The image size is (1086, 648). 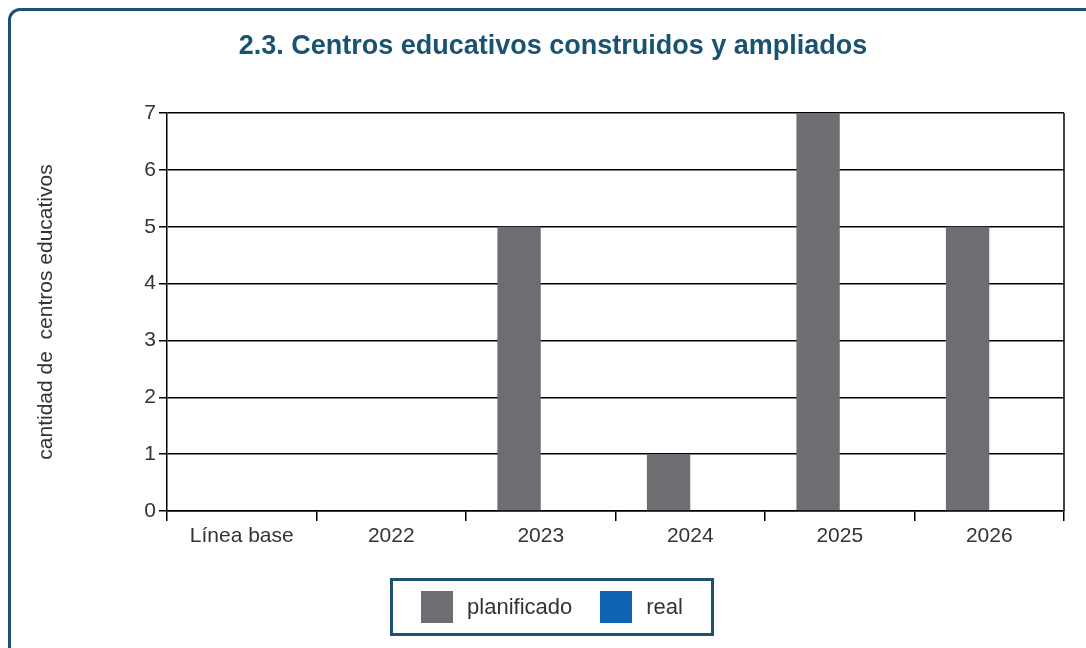 I want to click on legend-label: planificado, so click(x=520, y=607).